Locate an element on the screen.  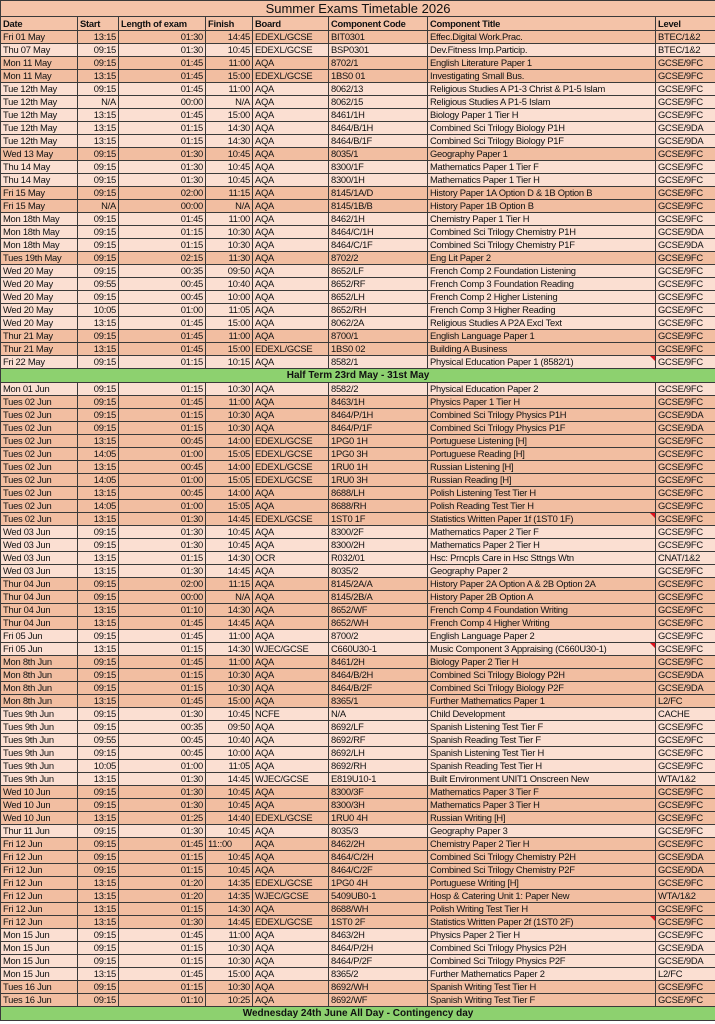
cell-component-code: 8464/C/1F is located at coordinates (378, 245).